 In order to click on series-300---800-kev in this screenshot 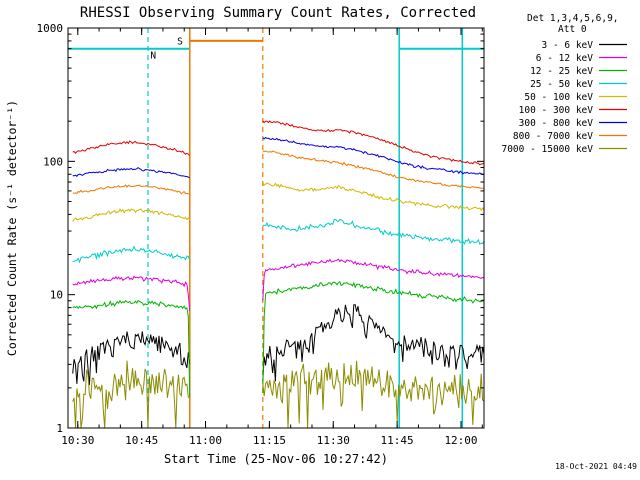, I will do `click(278, 157)`.